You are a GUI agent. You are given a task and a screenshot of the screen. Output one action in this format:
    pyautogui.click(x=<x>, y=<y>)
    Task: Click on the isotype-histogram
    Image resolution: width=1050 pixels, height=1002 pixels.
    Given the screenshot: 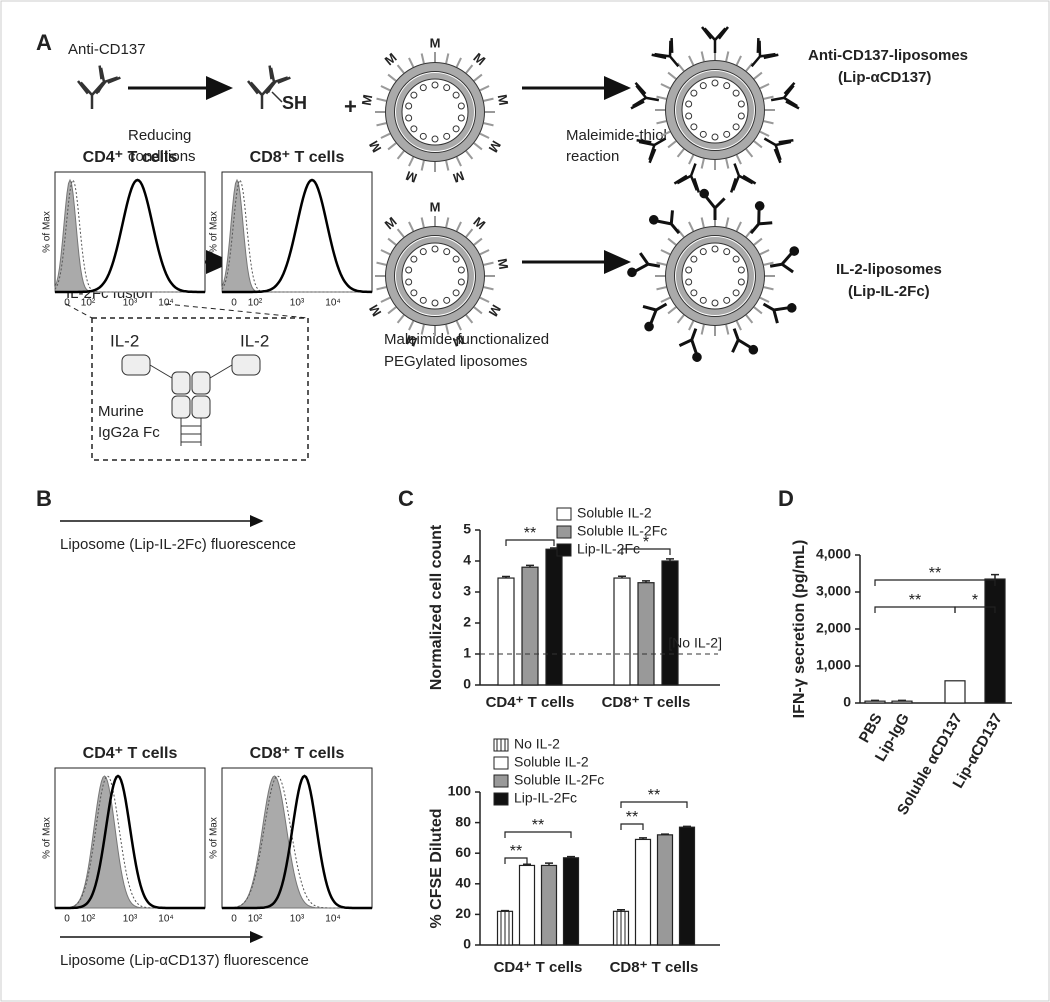 What is the action you would take?
    pyautogui.click(x=296, y=235)
    